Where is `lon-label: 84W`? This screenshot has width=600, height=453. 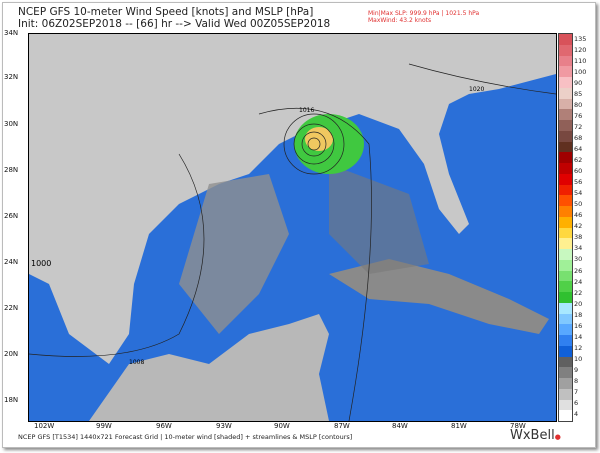 lon-label: 84W is located at coordinates (400, 426).